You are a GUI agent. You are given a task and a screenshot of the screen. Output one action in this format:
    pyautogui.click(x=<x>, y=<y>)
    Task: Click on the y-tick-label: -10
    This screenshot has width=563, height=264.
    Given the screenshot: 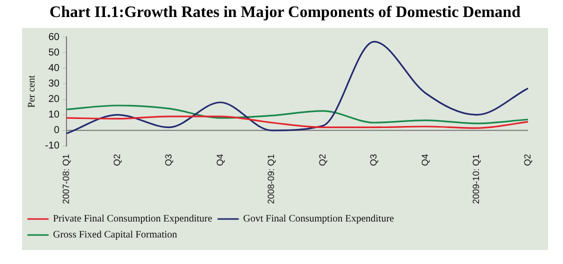 What is the action you would take?
    pyautogui.click(x=52, y=146)
    